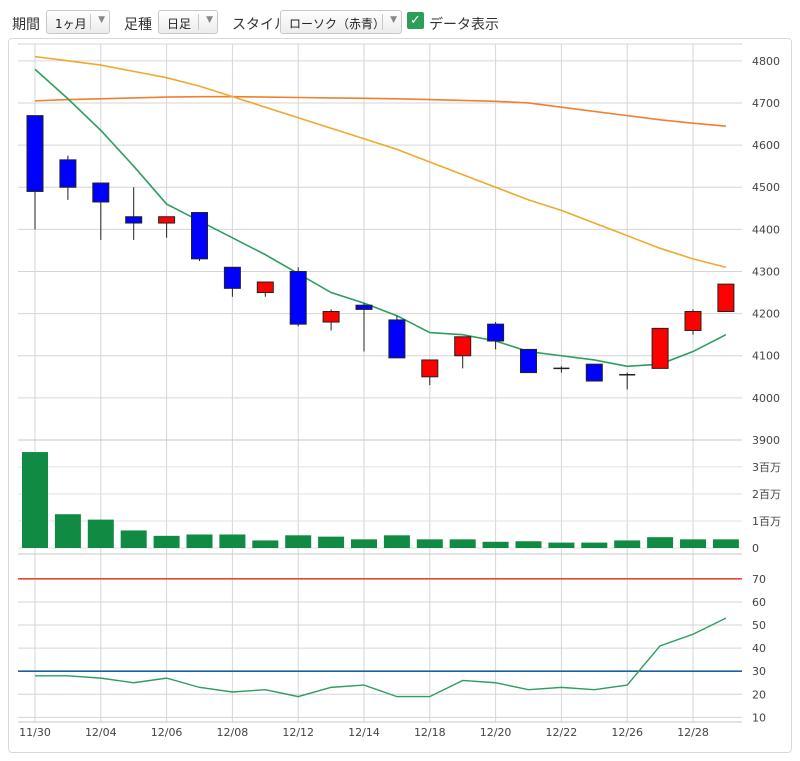 The image size is (800, 761). I want to click on price-tick-label: 4100, so click(766, 356).